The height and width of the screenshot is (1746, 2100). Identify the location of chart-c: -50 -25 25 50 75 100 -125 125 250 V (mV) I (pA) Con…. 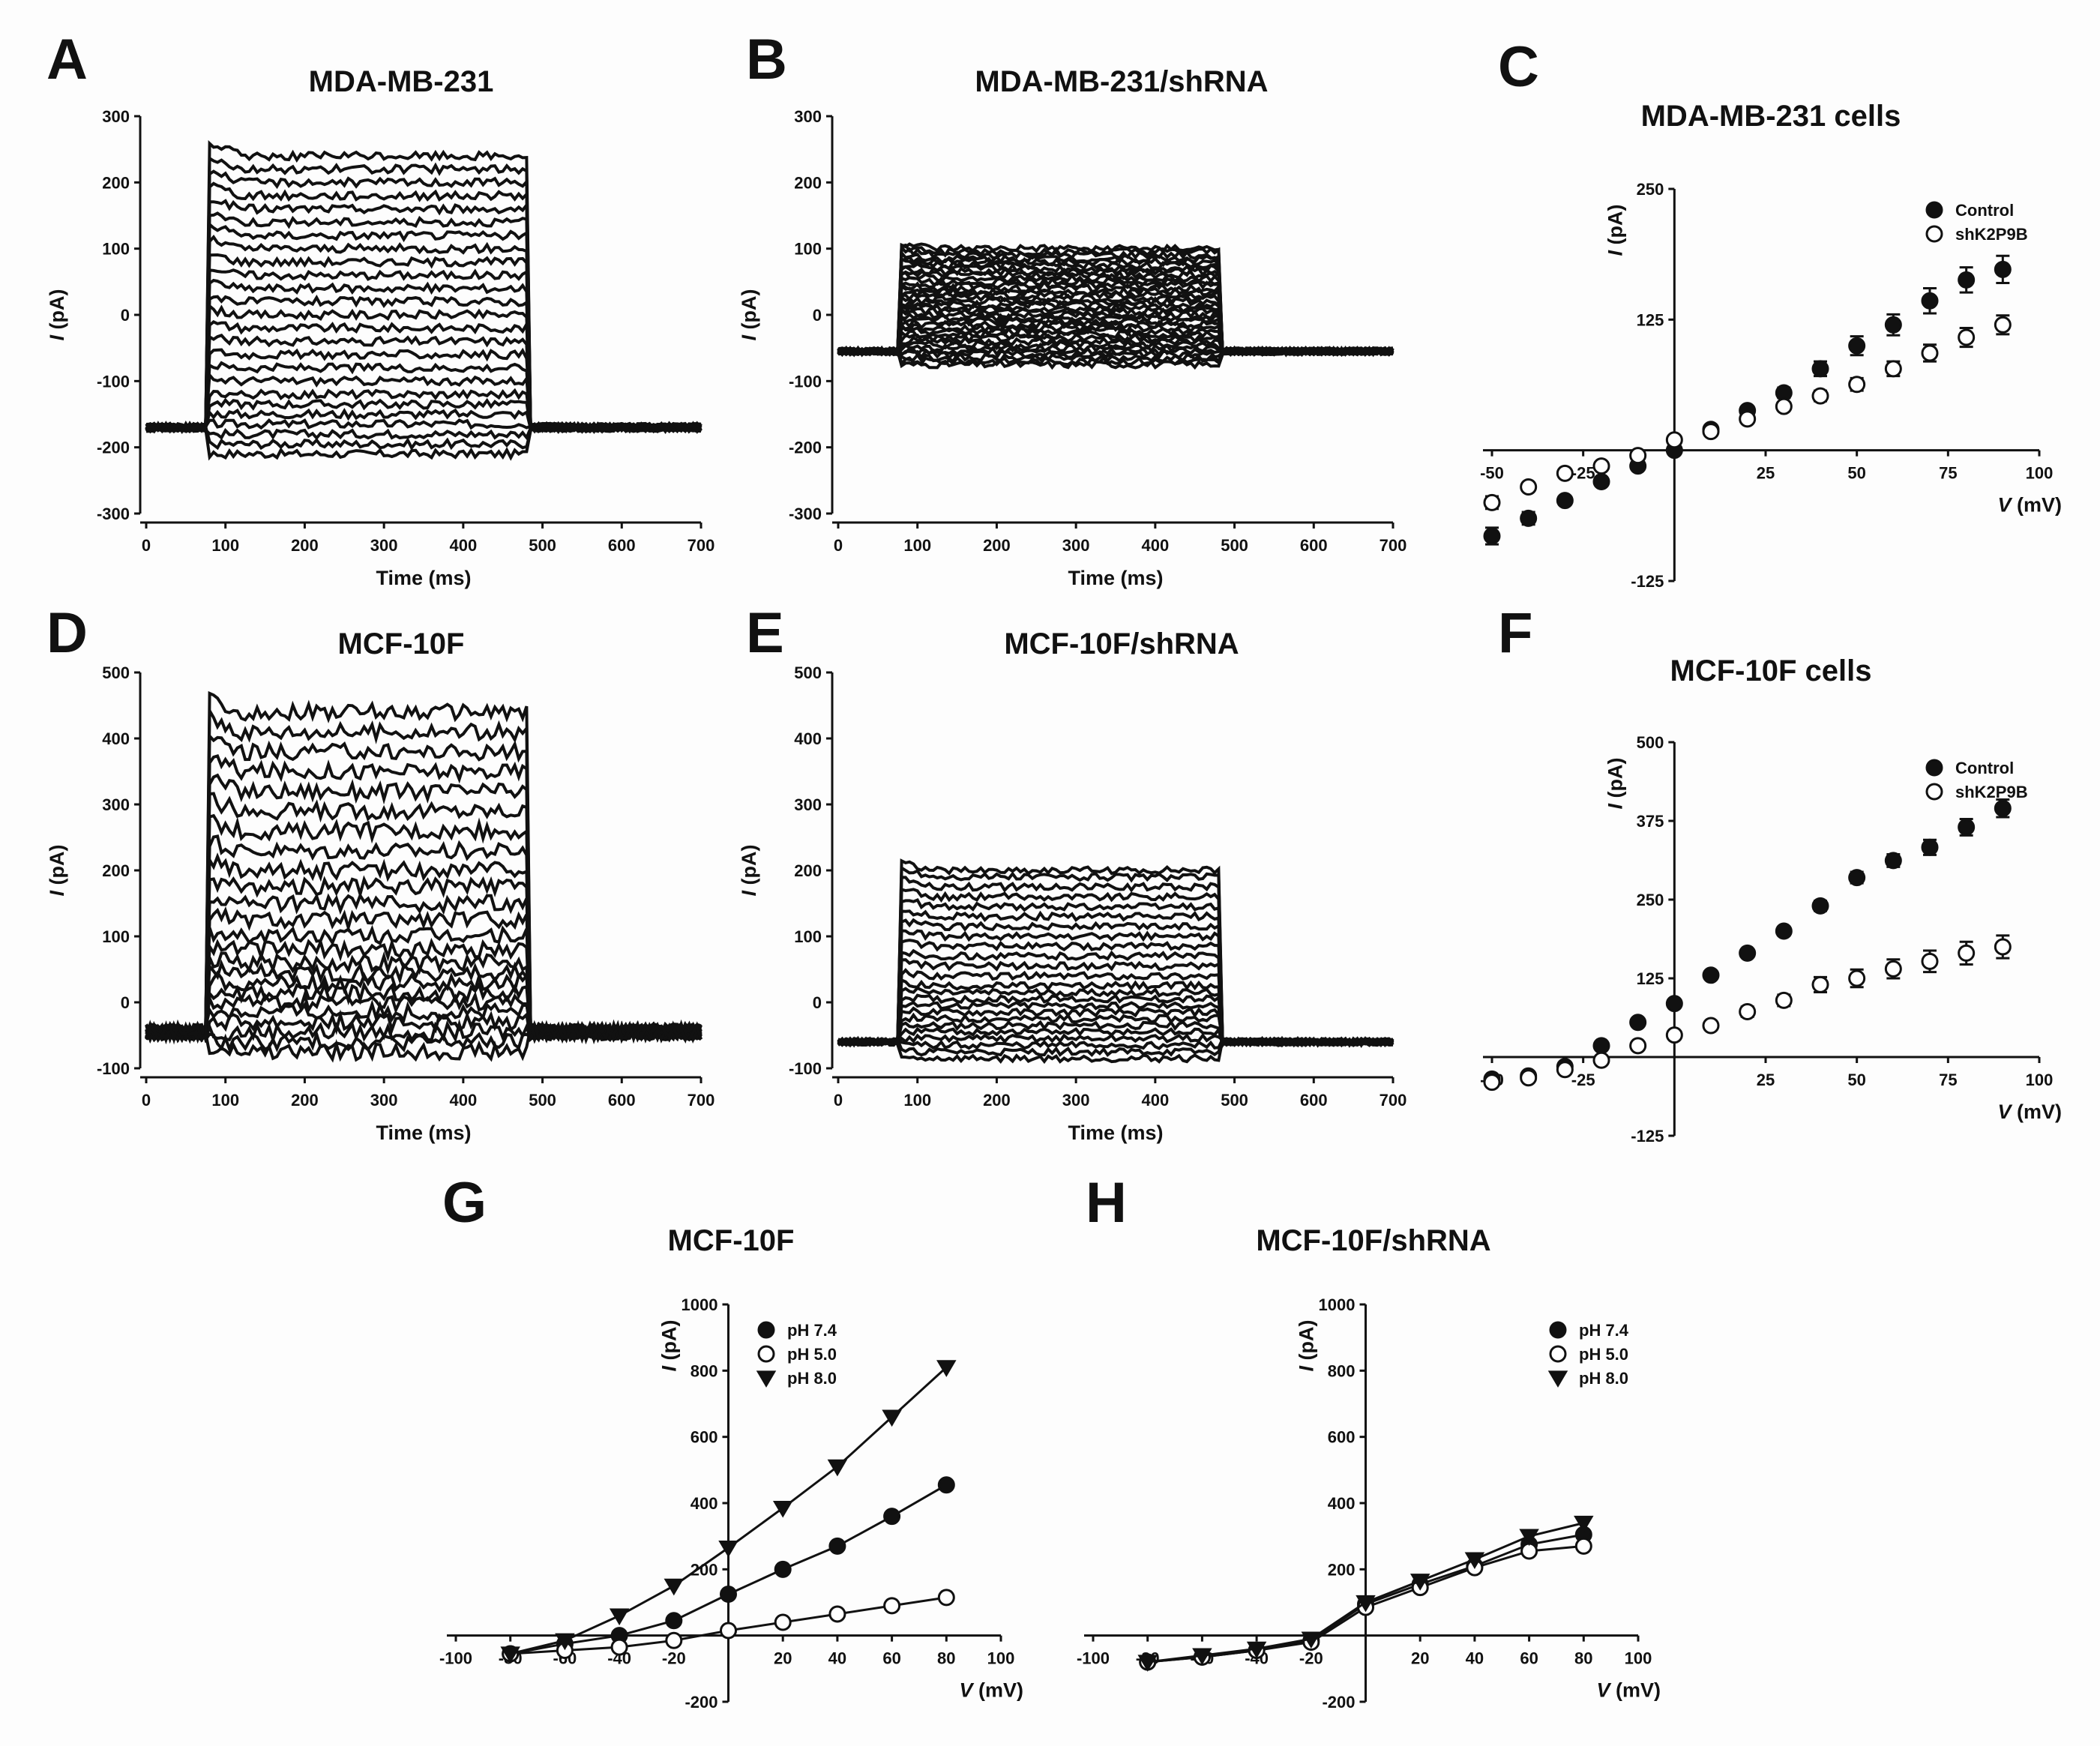
(1771, 385).